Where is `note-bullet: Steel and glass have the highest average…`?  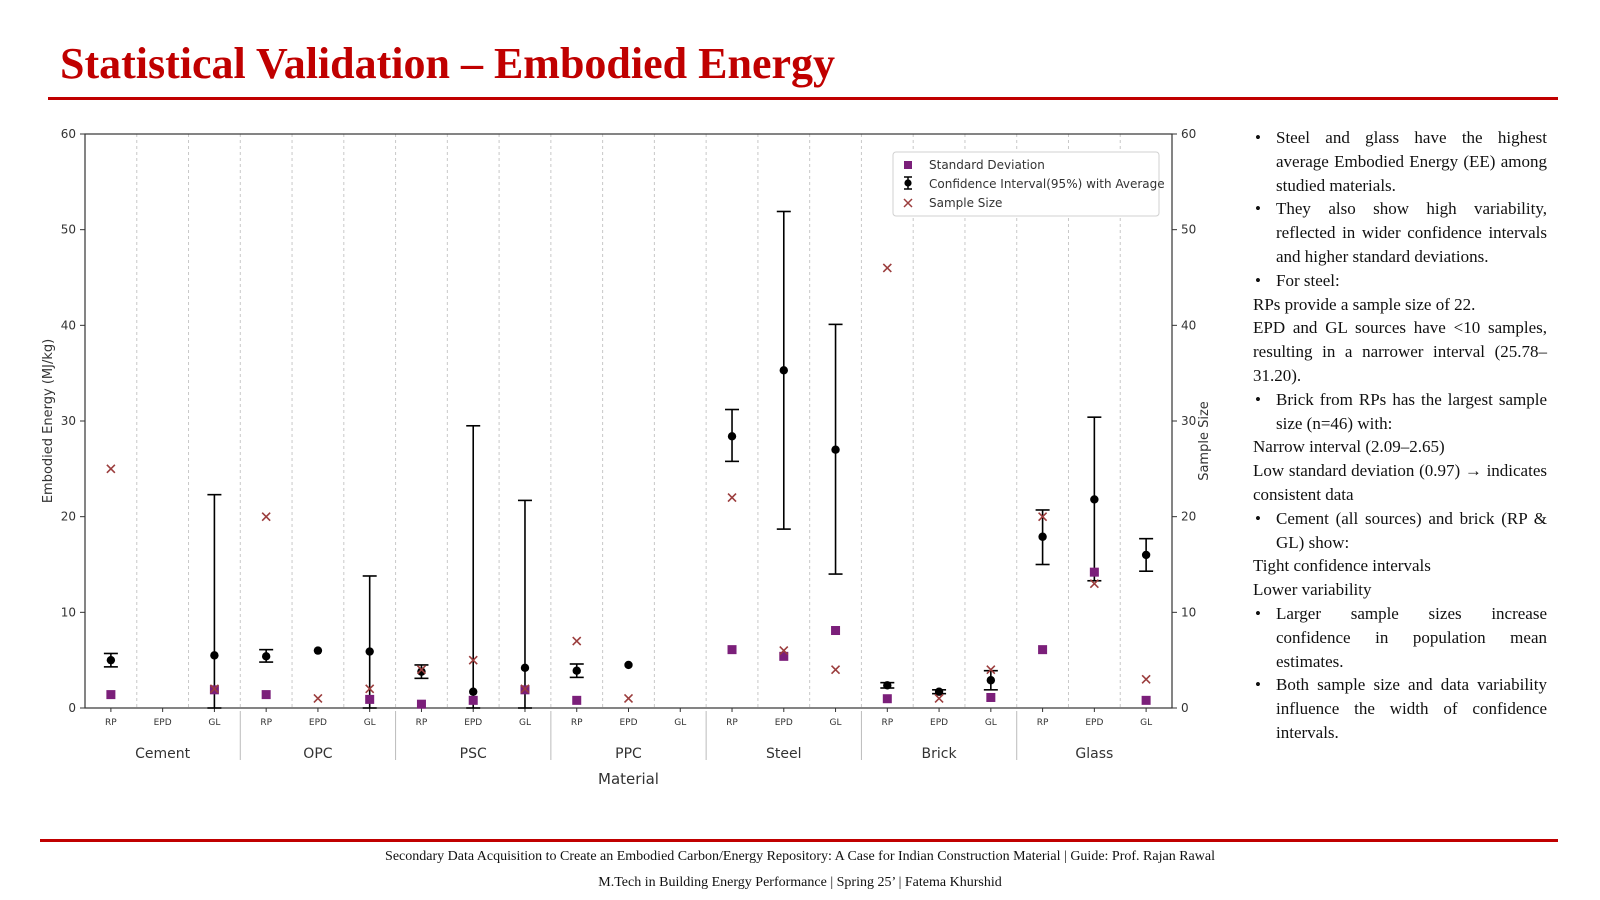
note-bullet: Steel and glass have the highest average… is located at coordinates (1400, 161).